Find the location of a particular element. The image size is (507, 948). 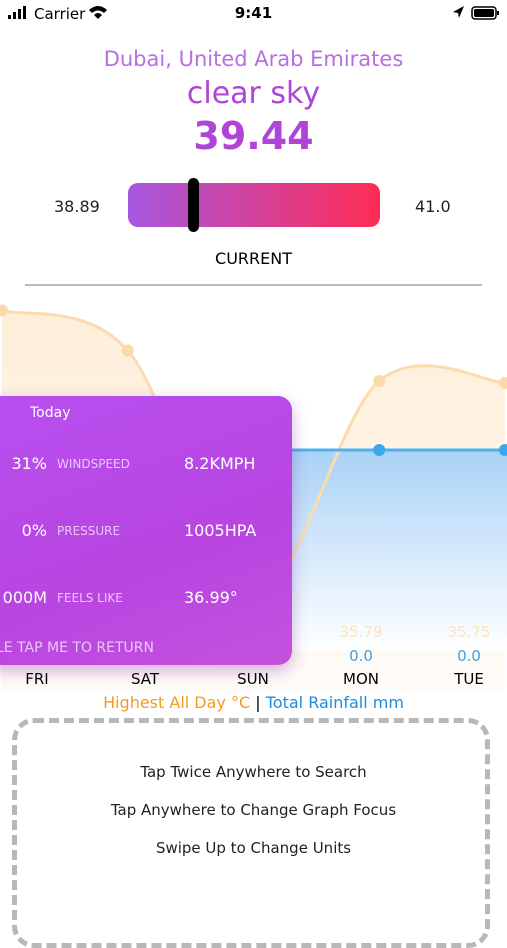

range-marker is located at coordinates (194, 205).